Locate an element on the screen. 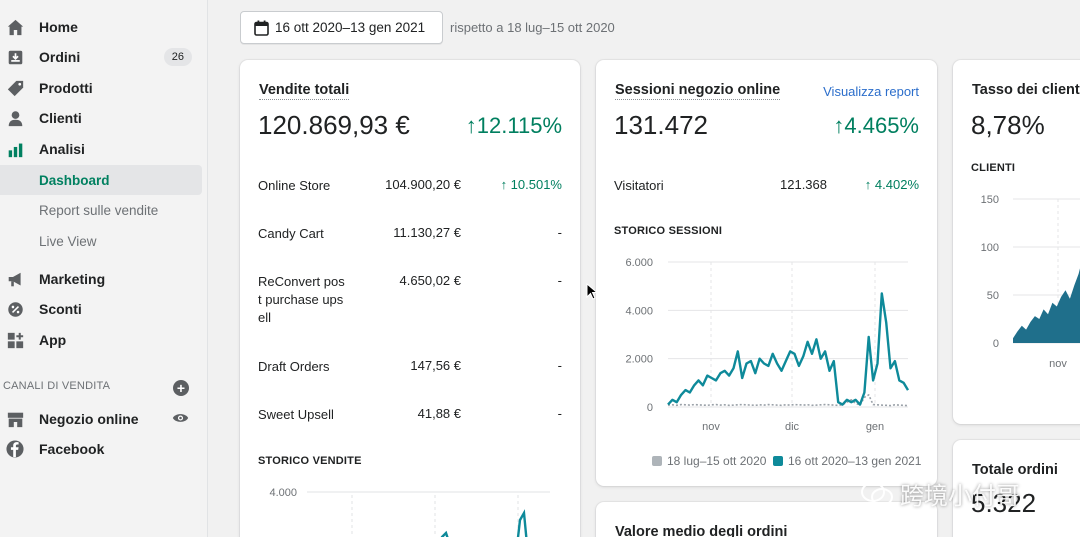 Image resolution: width=1080 pixels, height=537 pixels. current-period-line is located at coordinates (788, 349).